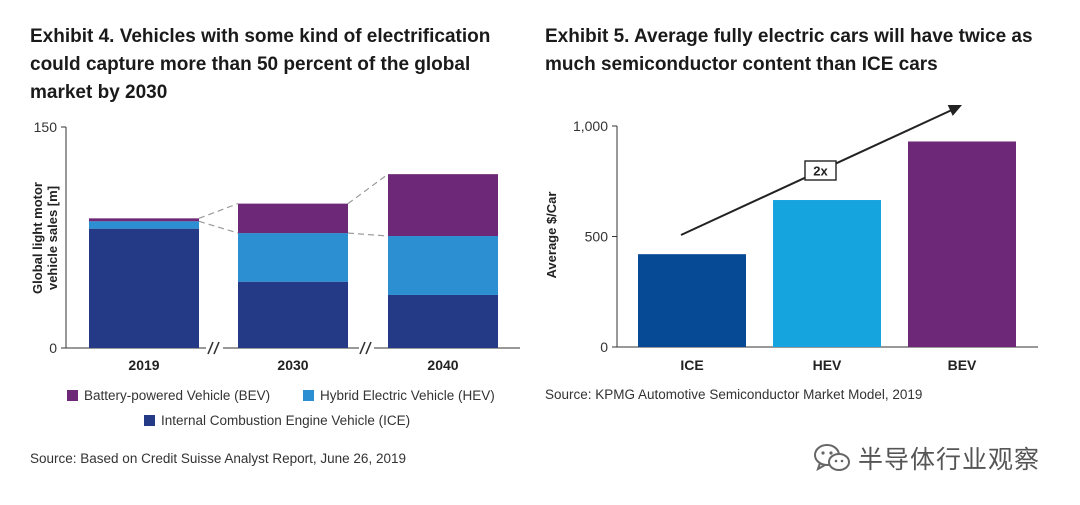 Image resolution: width=1080 pixels, height=505 pixels. Describe the element at coordinates (177, 395) in the screenshot. I see `legend-label-bev: Battery-powered Vehicle (BEV)` at that location.